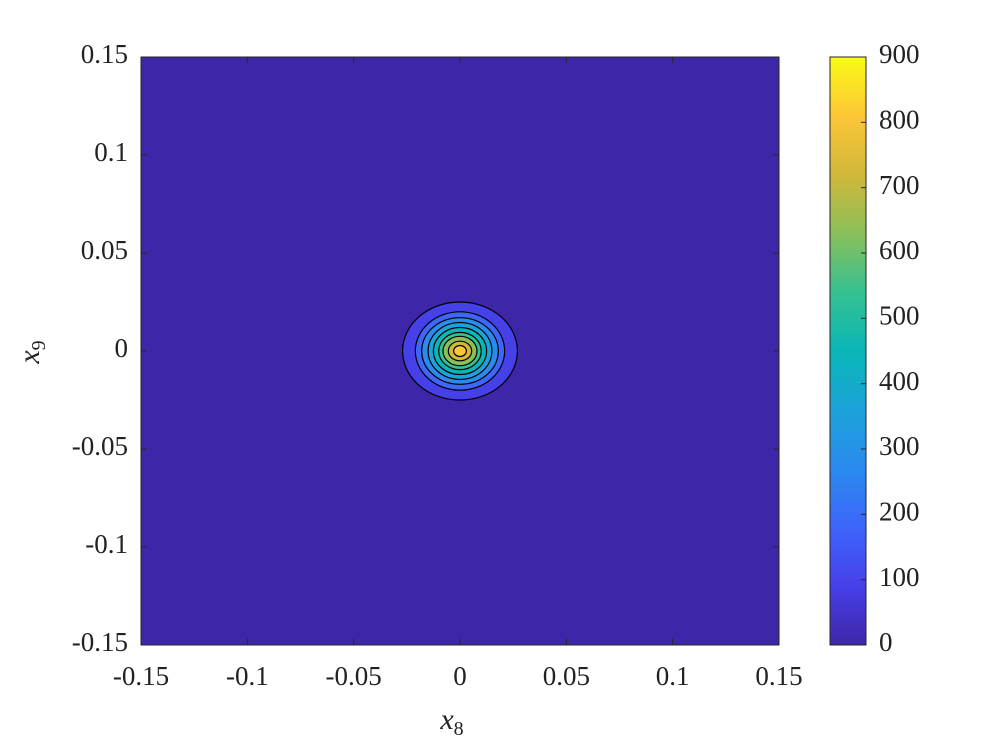 The image size is (997, 750). What do you see at coordinates (848, 351) in the screenshot?
I see `colorbar` at bounding box center [848, 351].